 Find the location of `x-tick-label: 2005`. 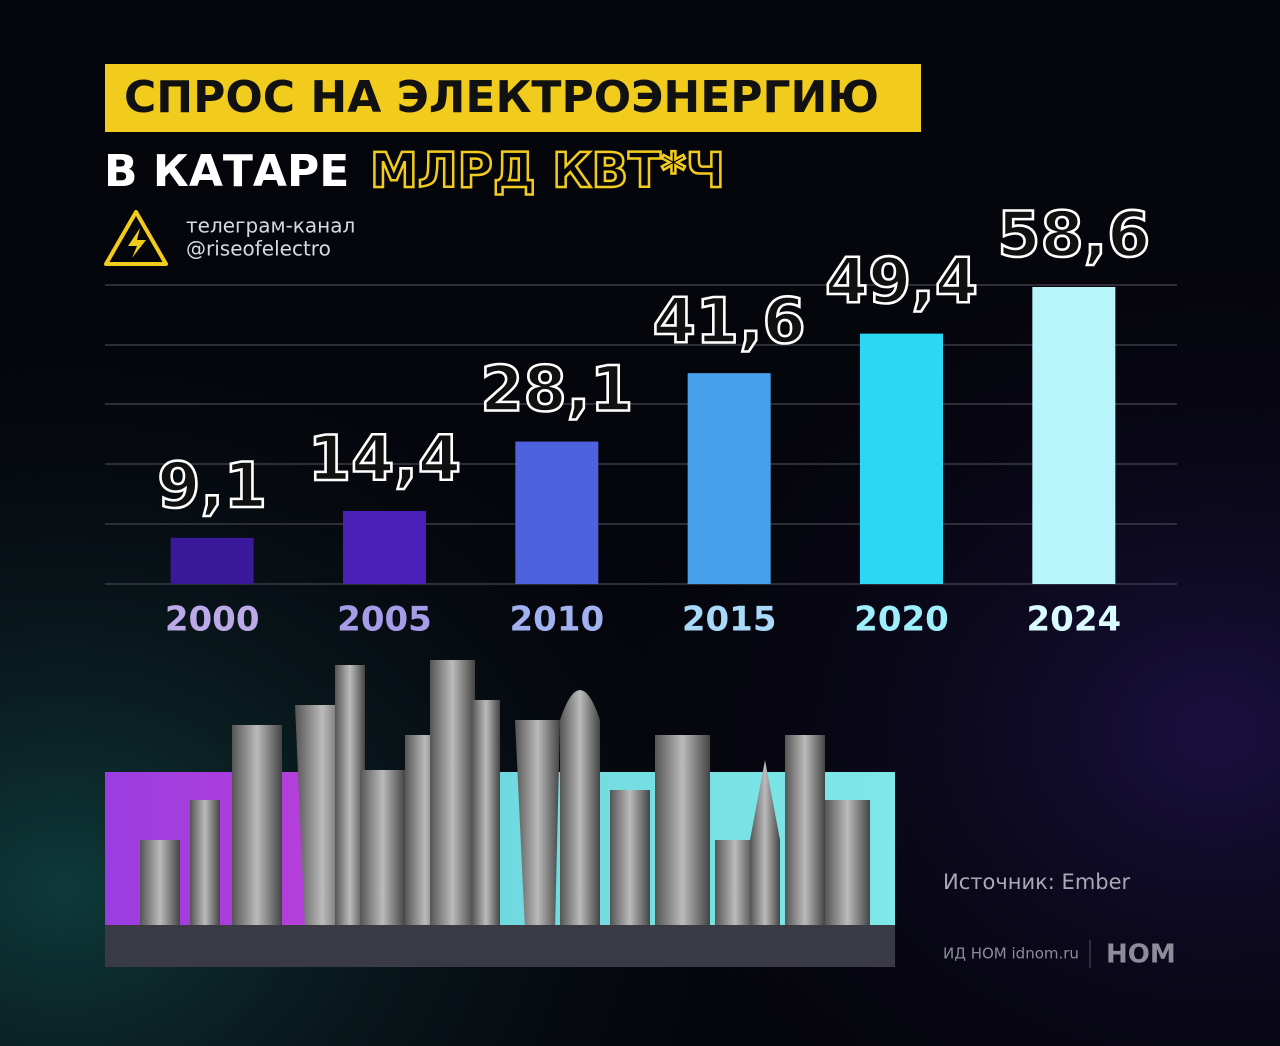

x-tick-label: 2005 is located at coordinates (384, 620).